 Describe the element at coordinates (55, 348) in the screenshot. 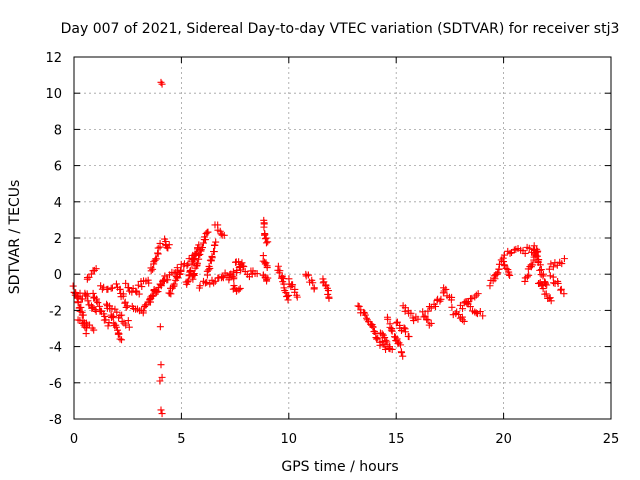

I see `y-tick-label: -4` at that location.